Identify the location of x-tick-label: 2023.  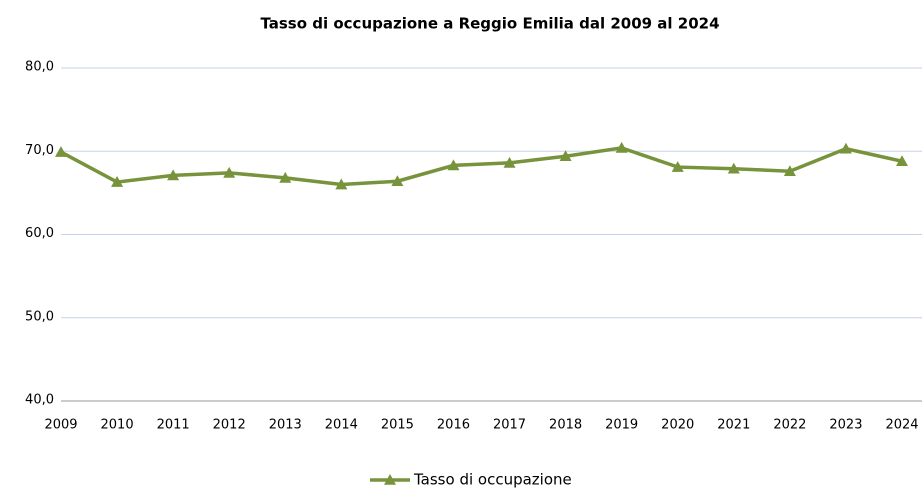
(845, 425).